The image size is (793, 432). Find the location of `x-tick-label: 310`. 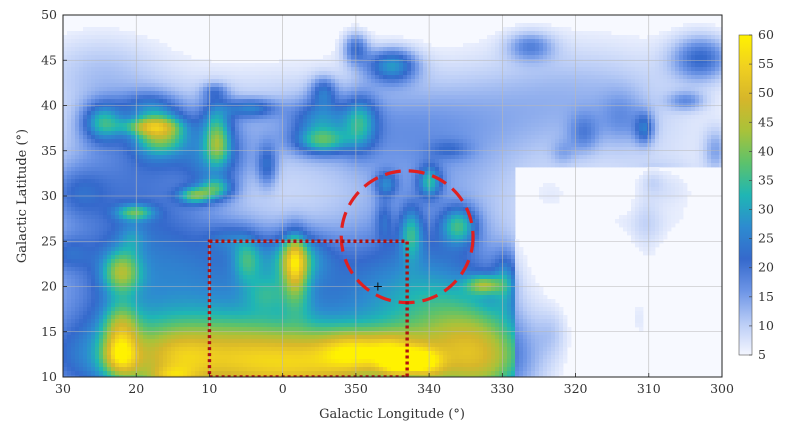

x-tick-label: 310 is located at coordinates (649, 388).